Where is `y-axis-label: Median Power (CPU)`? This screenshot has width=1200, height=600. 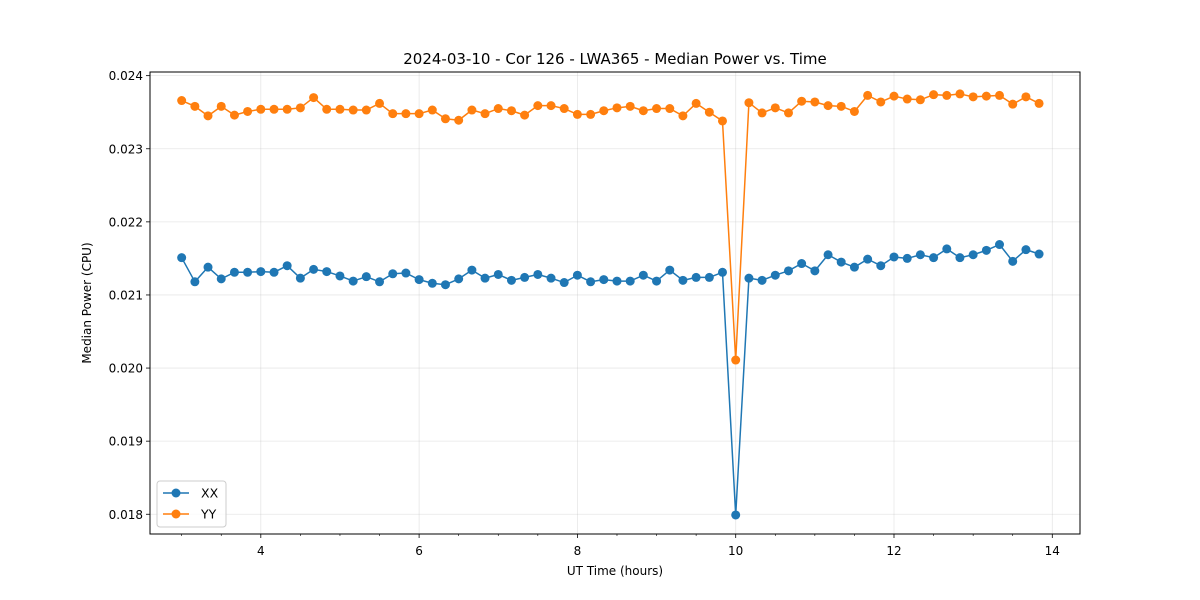
y-axis-label: Median Power (CPU) is located at coordinates (87, 302).